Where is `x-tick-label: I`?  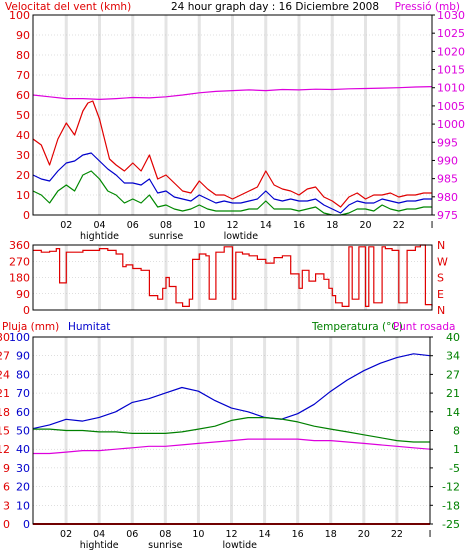
x-tick-label: I is located at coordinates (430, 534).